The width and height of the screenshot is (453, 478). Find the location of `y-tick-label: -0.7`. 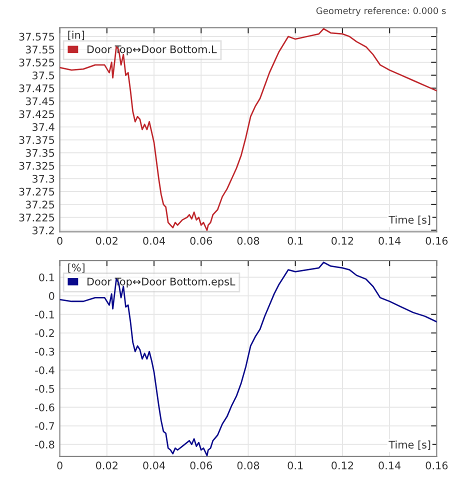

y-tick-label: -0.7 is located at coordinates (44, 426).